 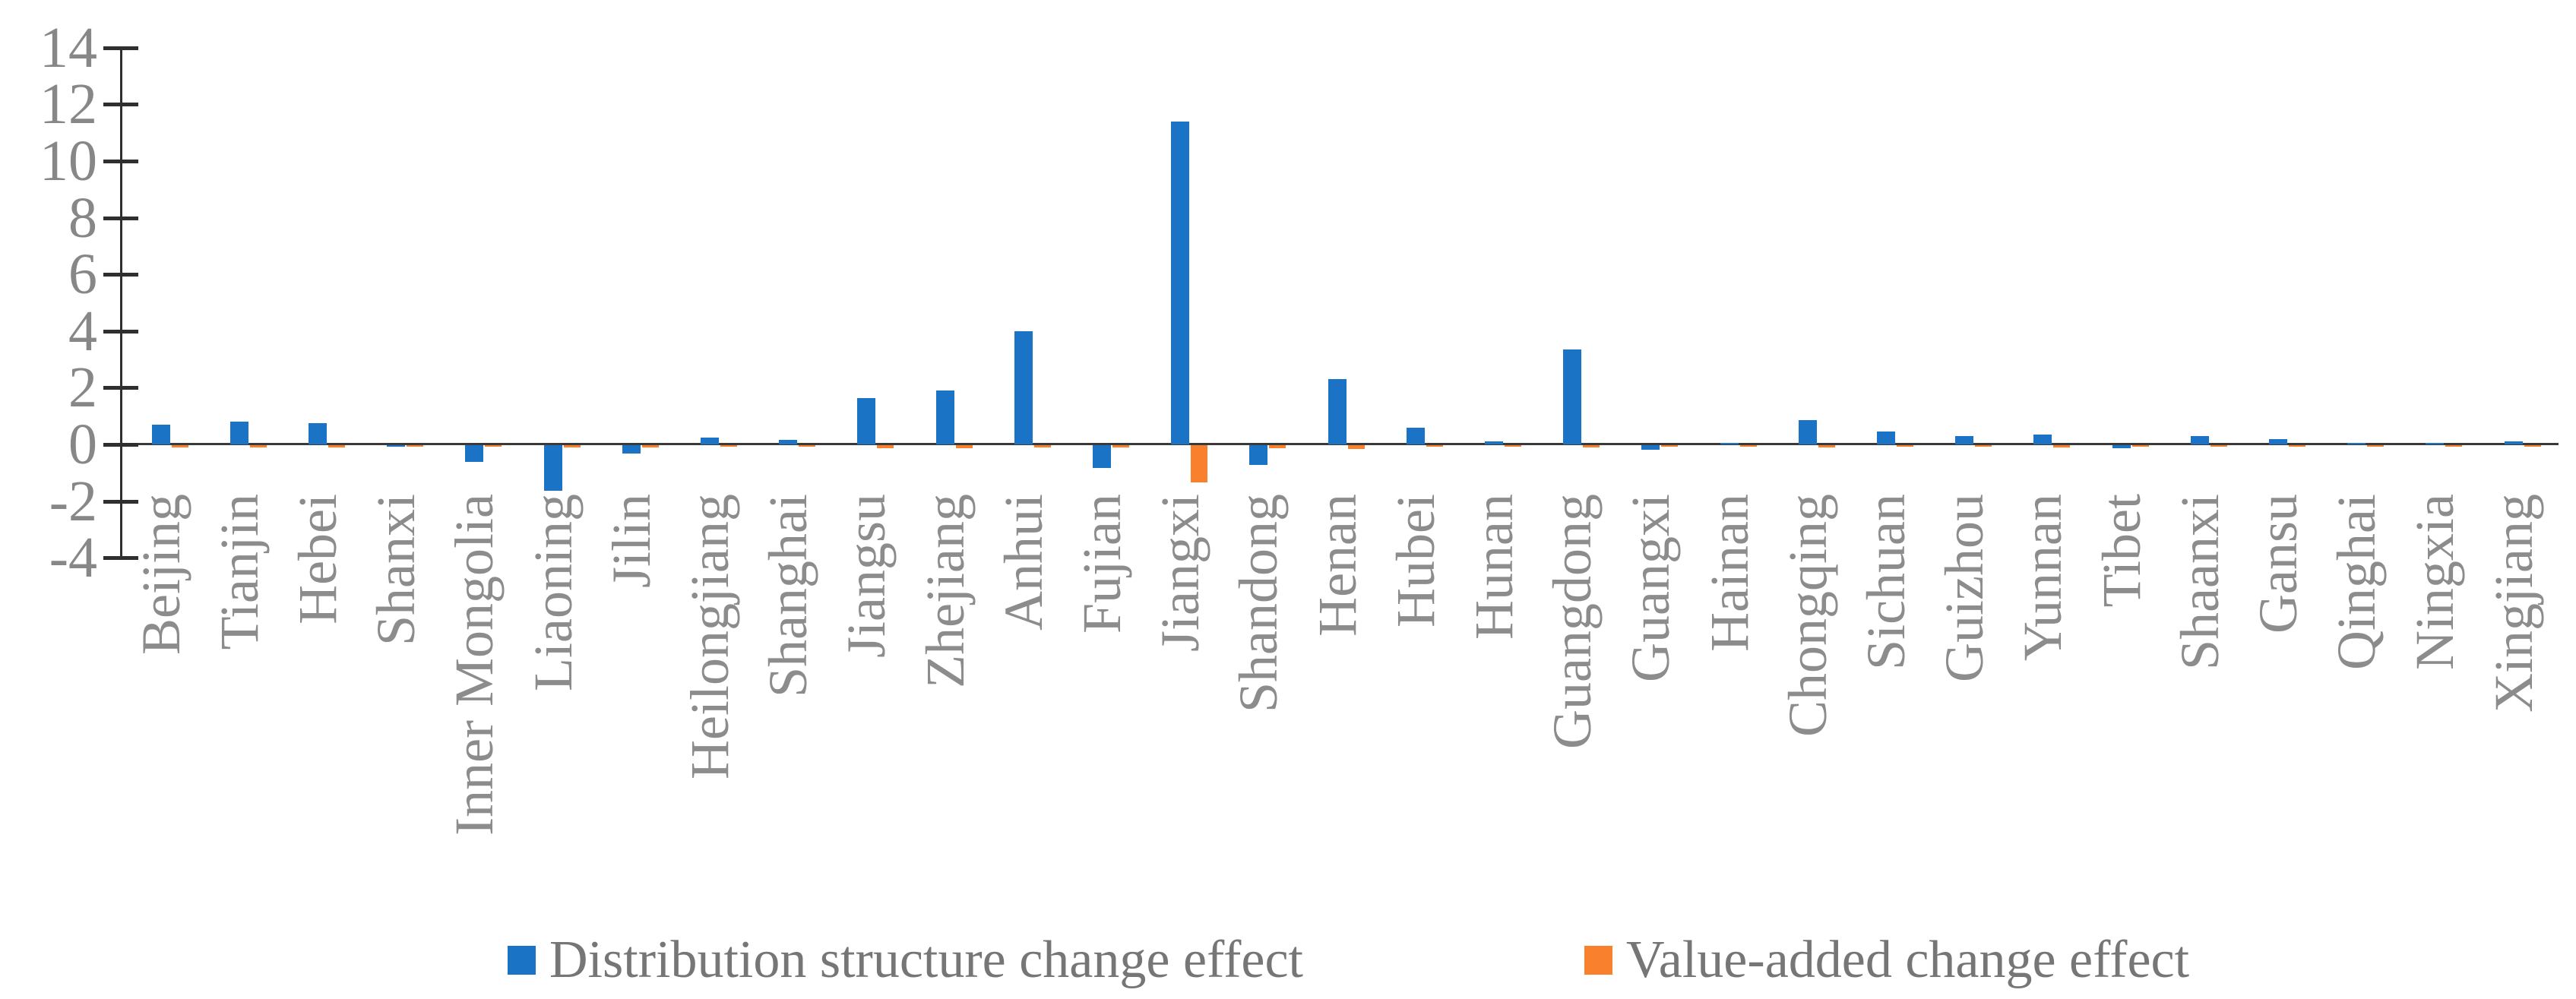 I want to click on bar-value-added-guangxi, so click(x=1670, y=446).